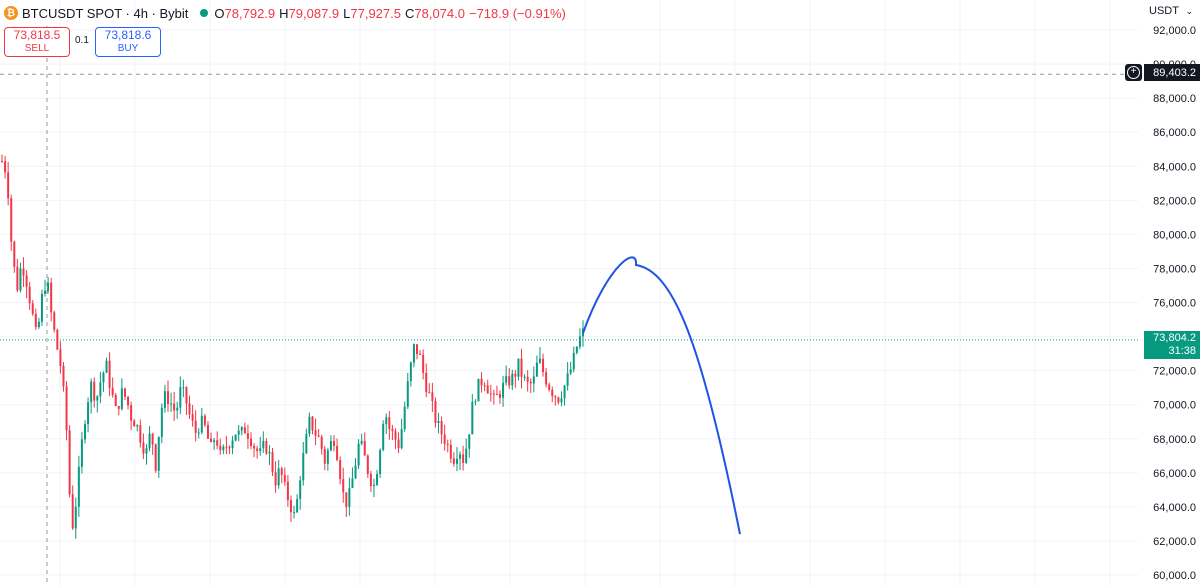 This screenshot has height=586, width=1200. I want to click on sell-label: SELL, so click(37, 48).